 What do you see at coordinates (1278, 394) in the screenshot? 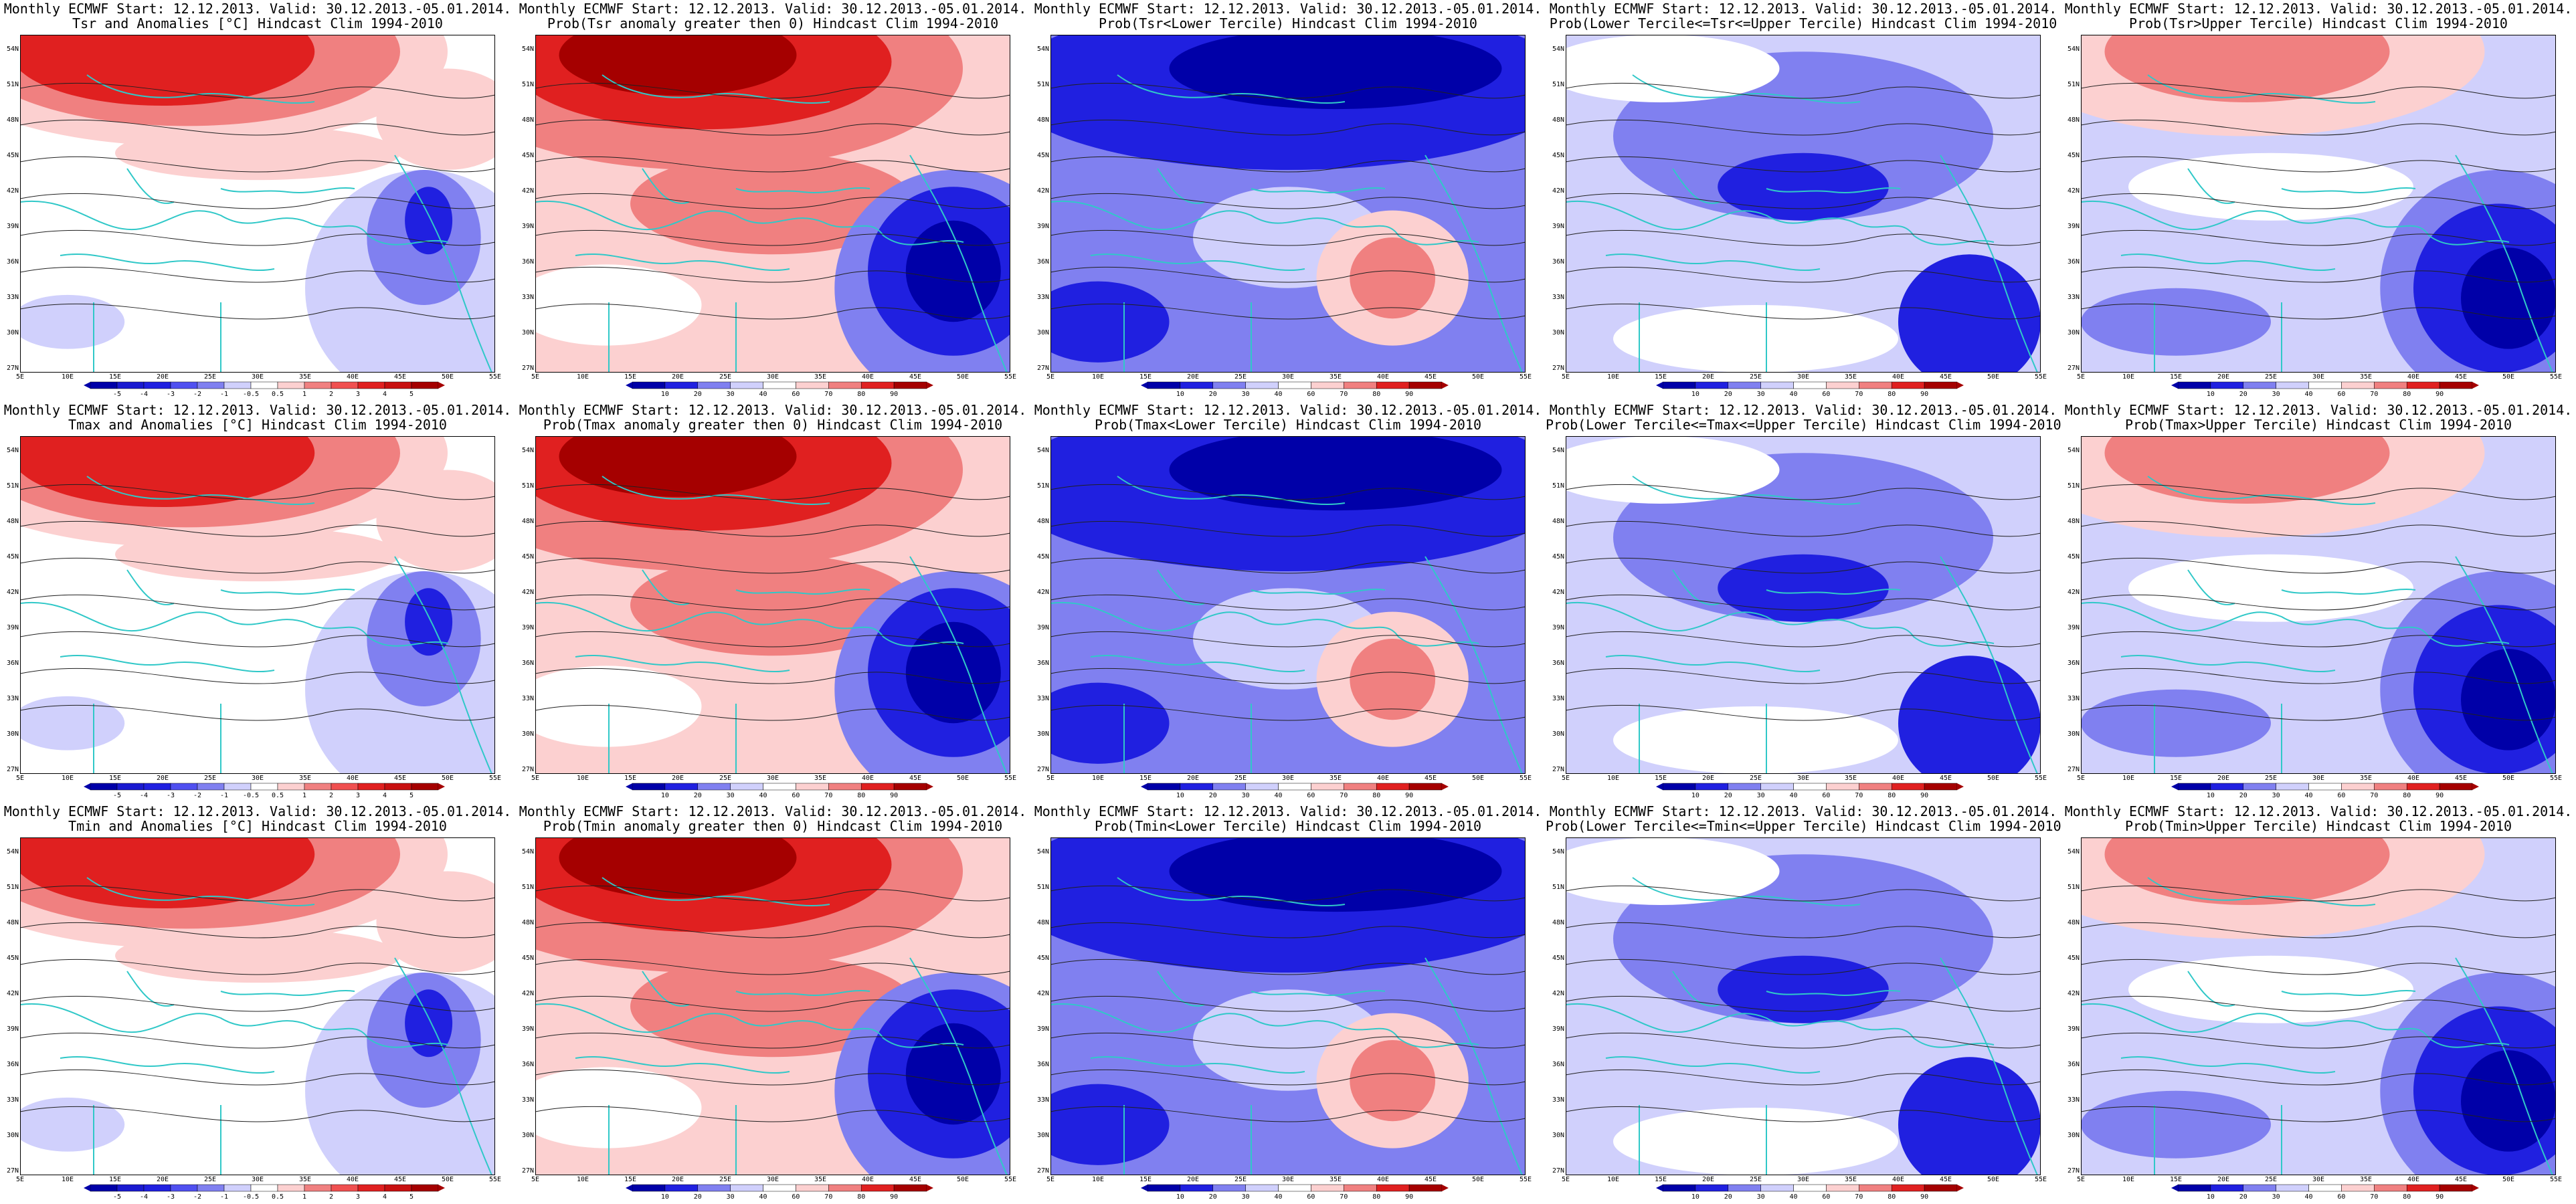
I see `color-bar-label: 40` at bounding box center [1278, 394].